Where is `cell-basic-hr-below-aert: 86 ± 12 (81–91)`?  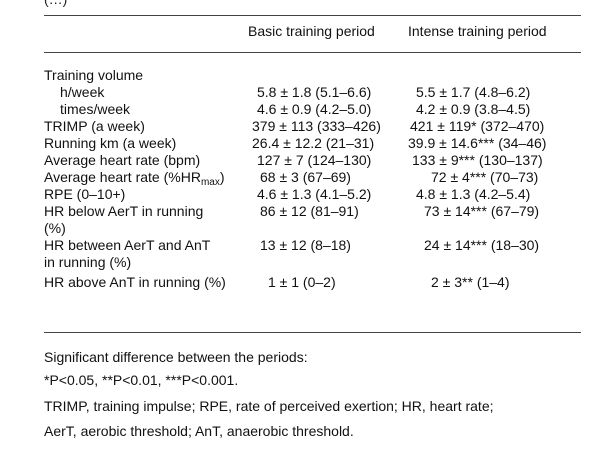
cell-basic-hr-below-aert: 86 ± 12 (81–91) is located at coordinates (309, 211).